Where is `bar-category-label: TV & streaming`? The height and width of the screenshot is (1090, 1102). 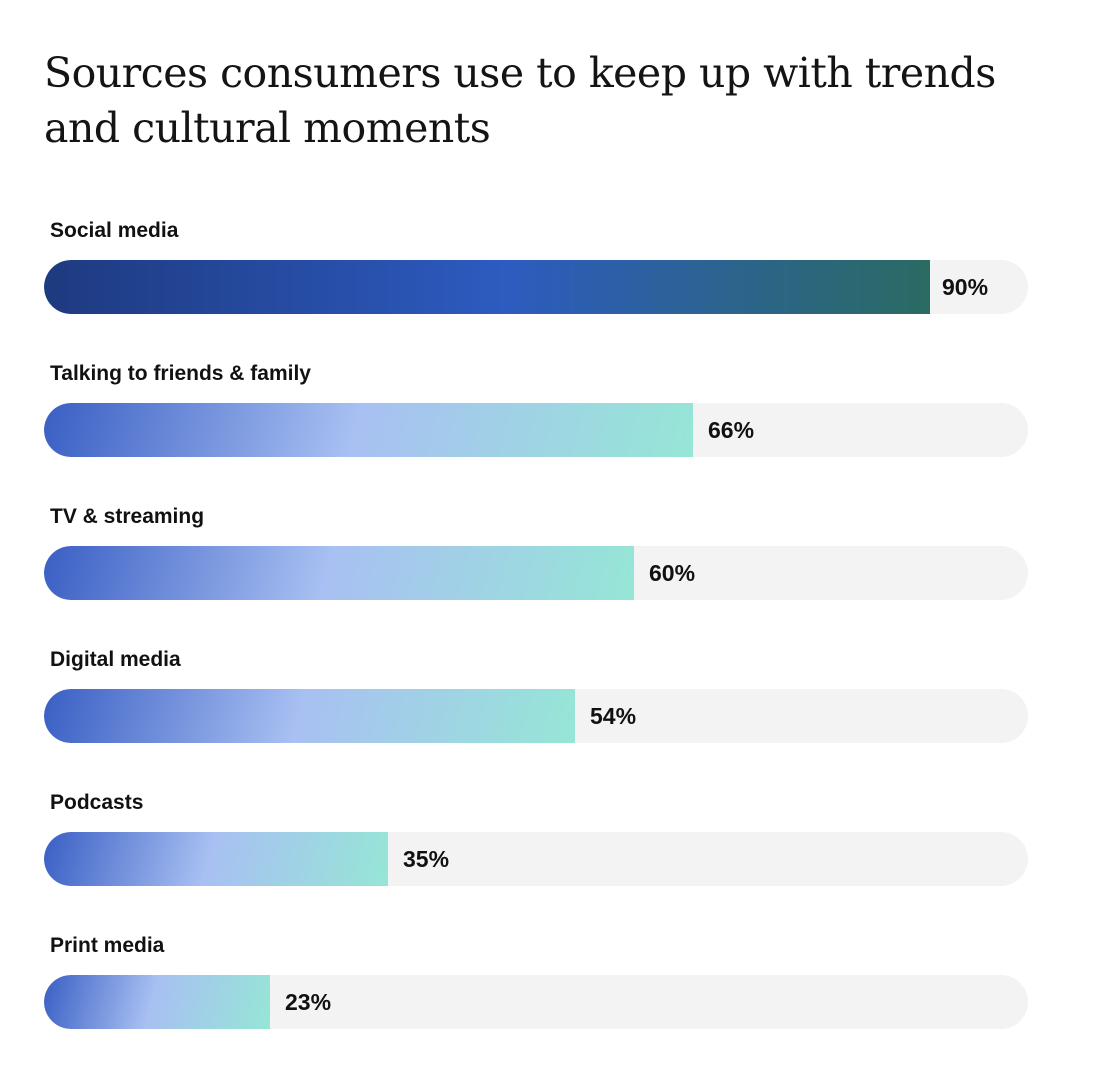 bar-category-label: TV & streaming is located at coordinates (127, 516).